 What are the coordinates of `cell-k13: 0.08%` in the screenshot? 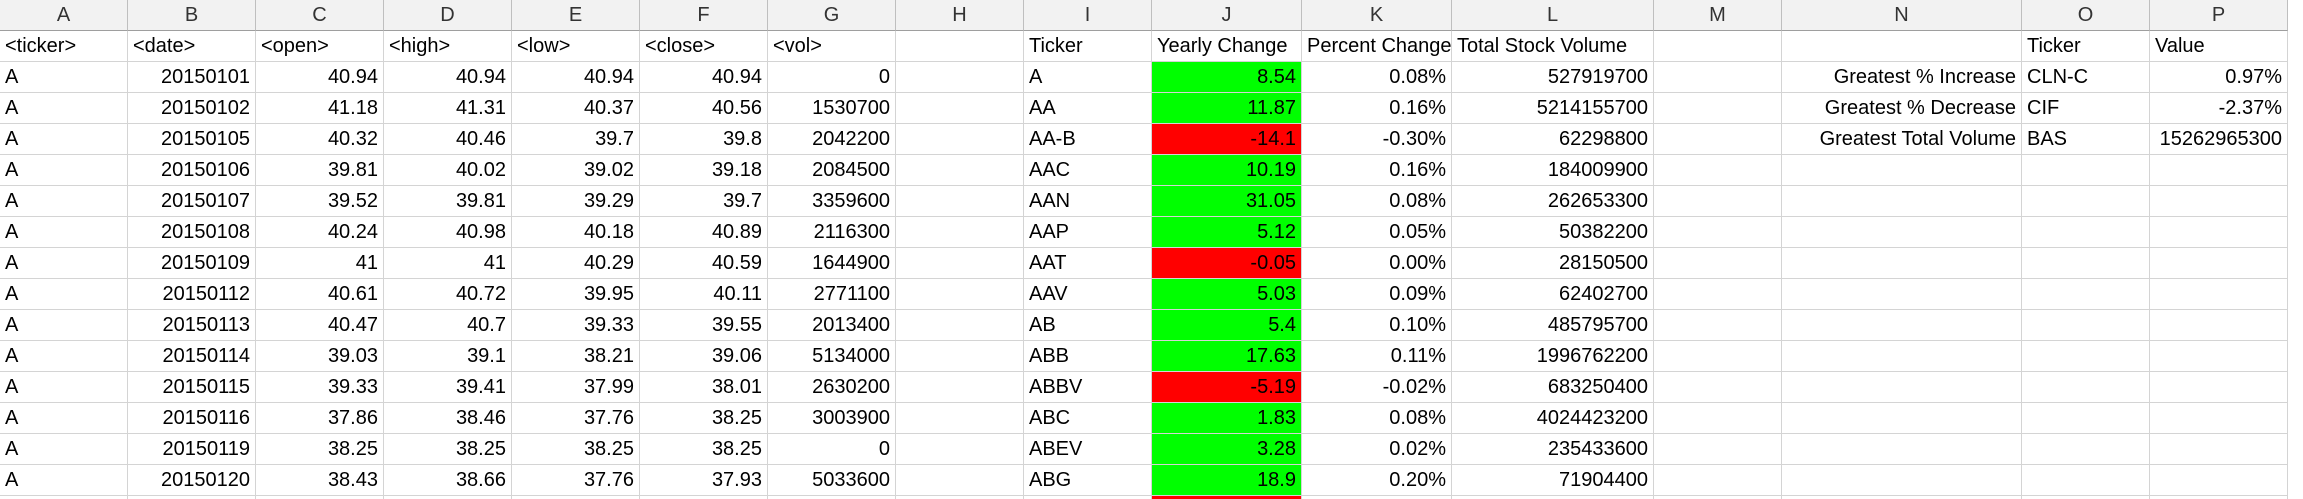 It's located at (1377, 418).